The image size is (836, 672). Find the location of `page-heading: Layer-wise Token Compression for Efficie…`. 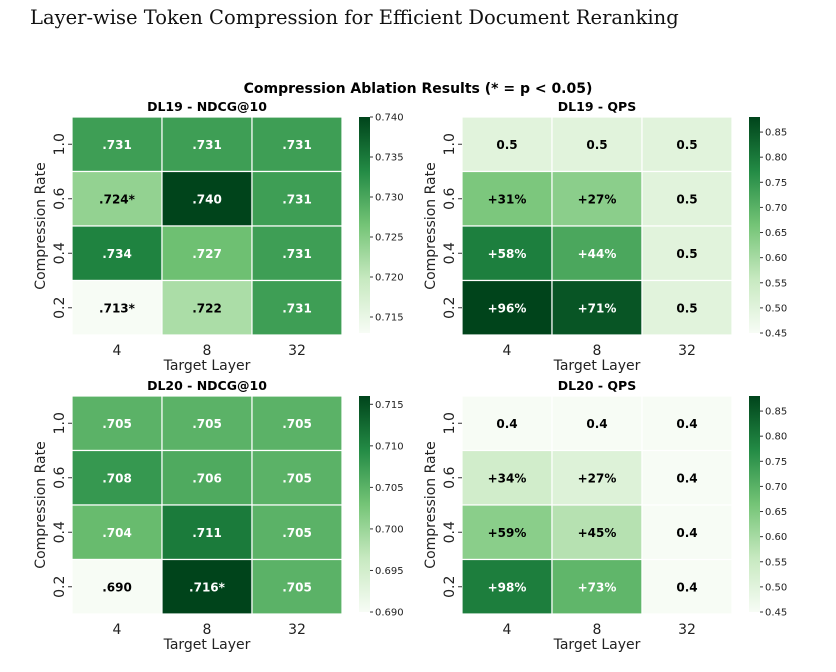

page-heading: Layer-wise Token Compression for Efficie… is located at coordinates (354, 17).